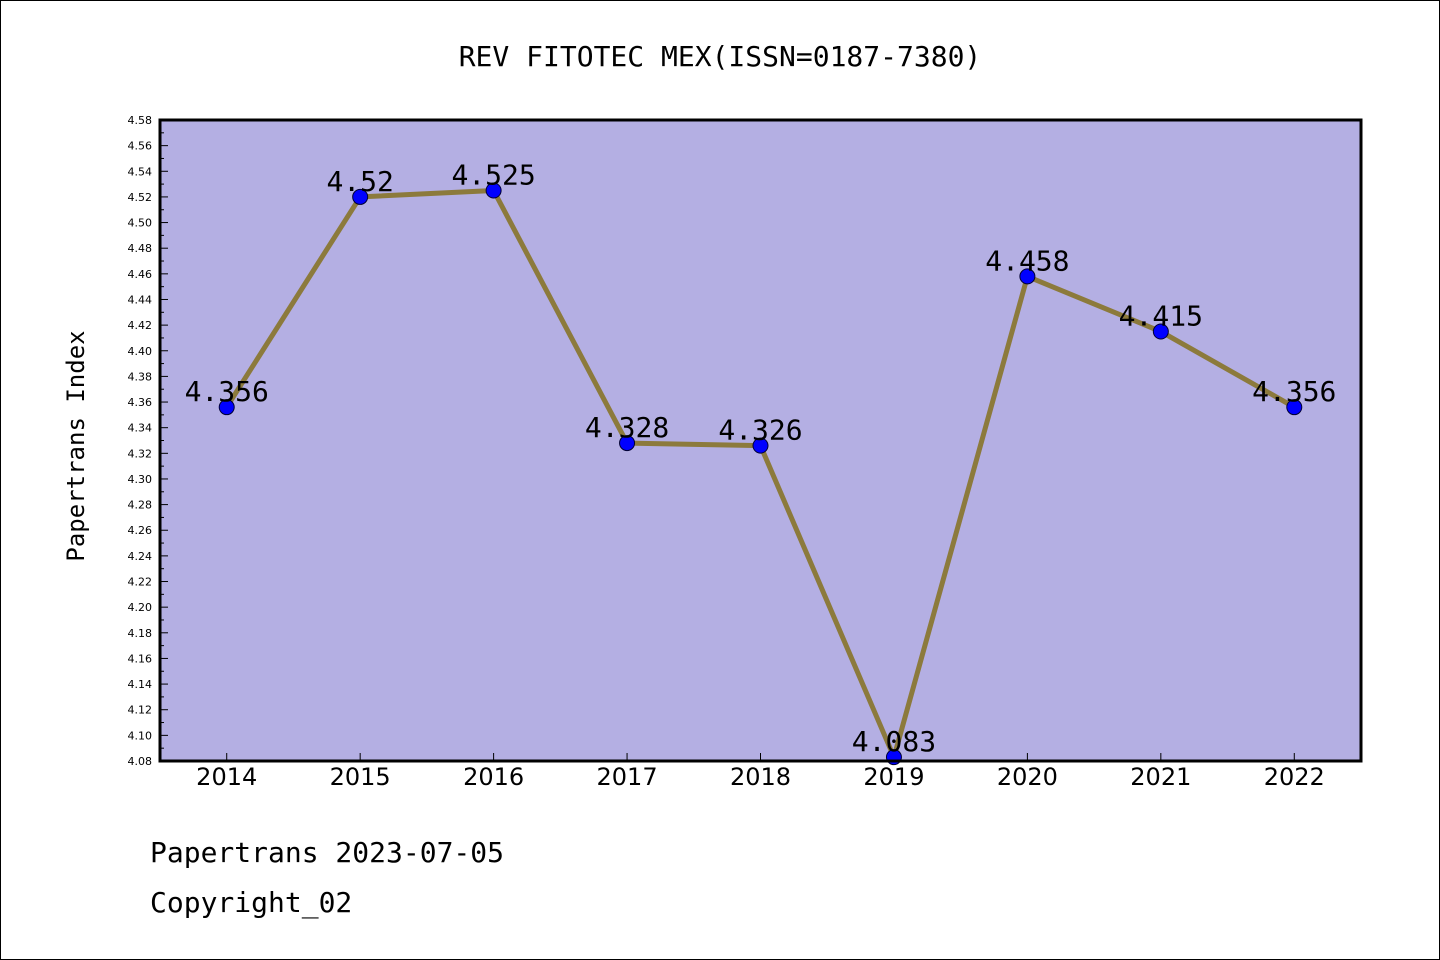  Describe the element at coordinates (140, 248) in the screenshot. I see `y-tick-label: 4.48` at that location.